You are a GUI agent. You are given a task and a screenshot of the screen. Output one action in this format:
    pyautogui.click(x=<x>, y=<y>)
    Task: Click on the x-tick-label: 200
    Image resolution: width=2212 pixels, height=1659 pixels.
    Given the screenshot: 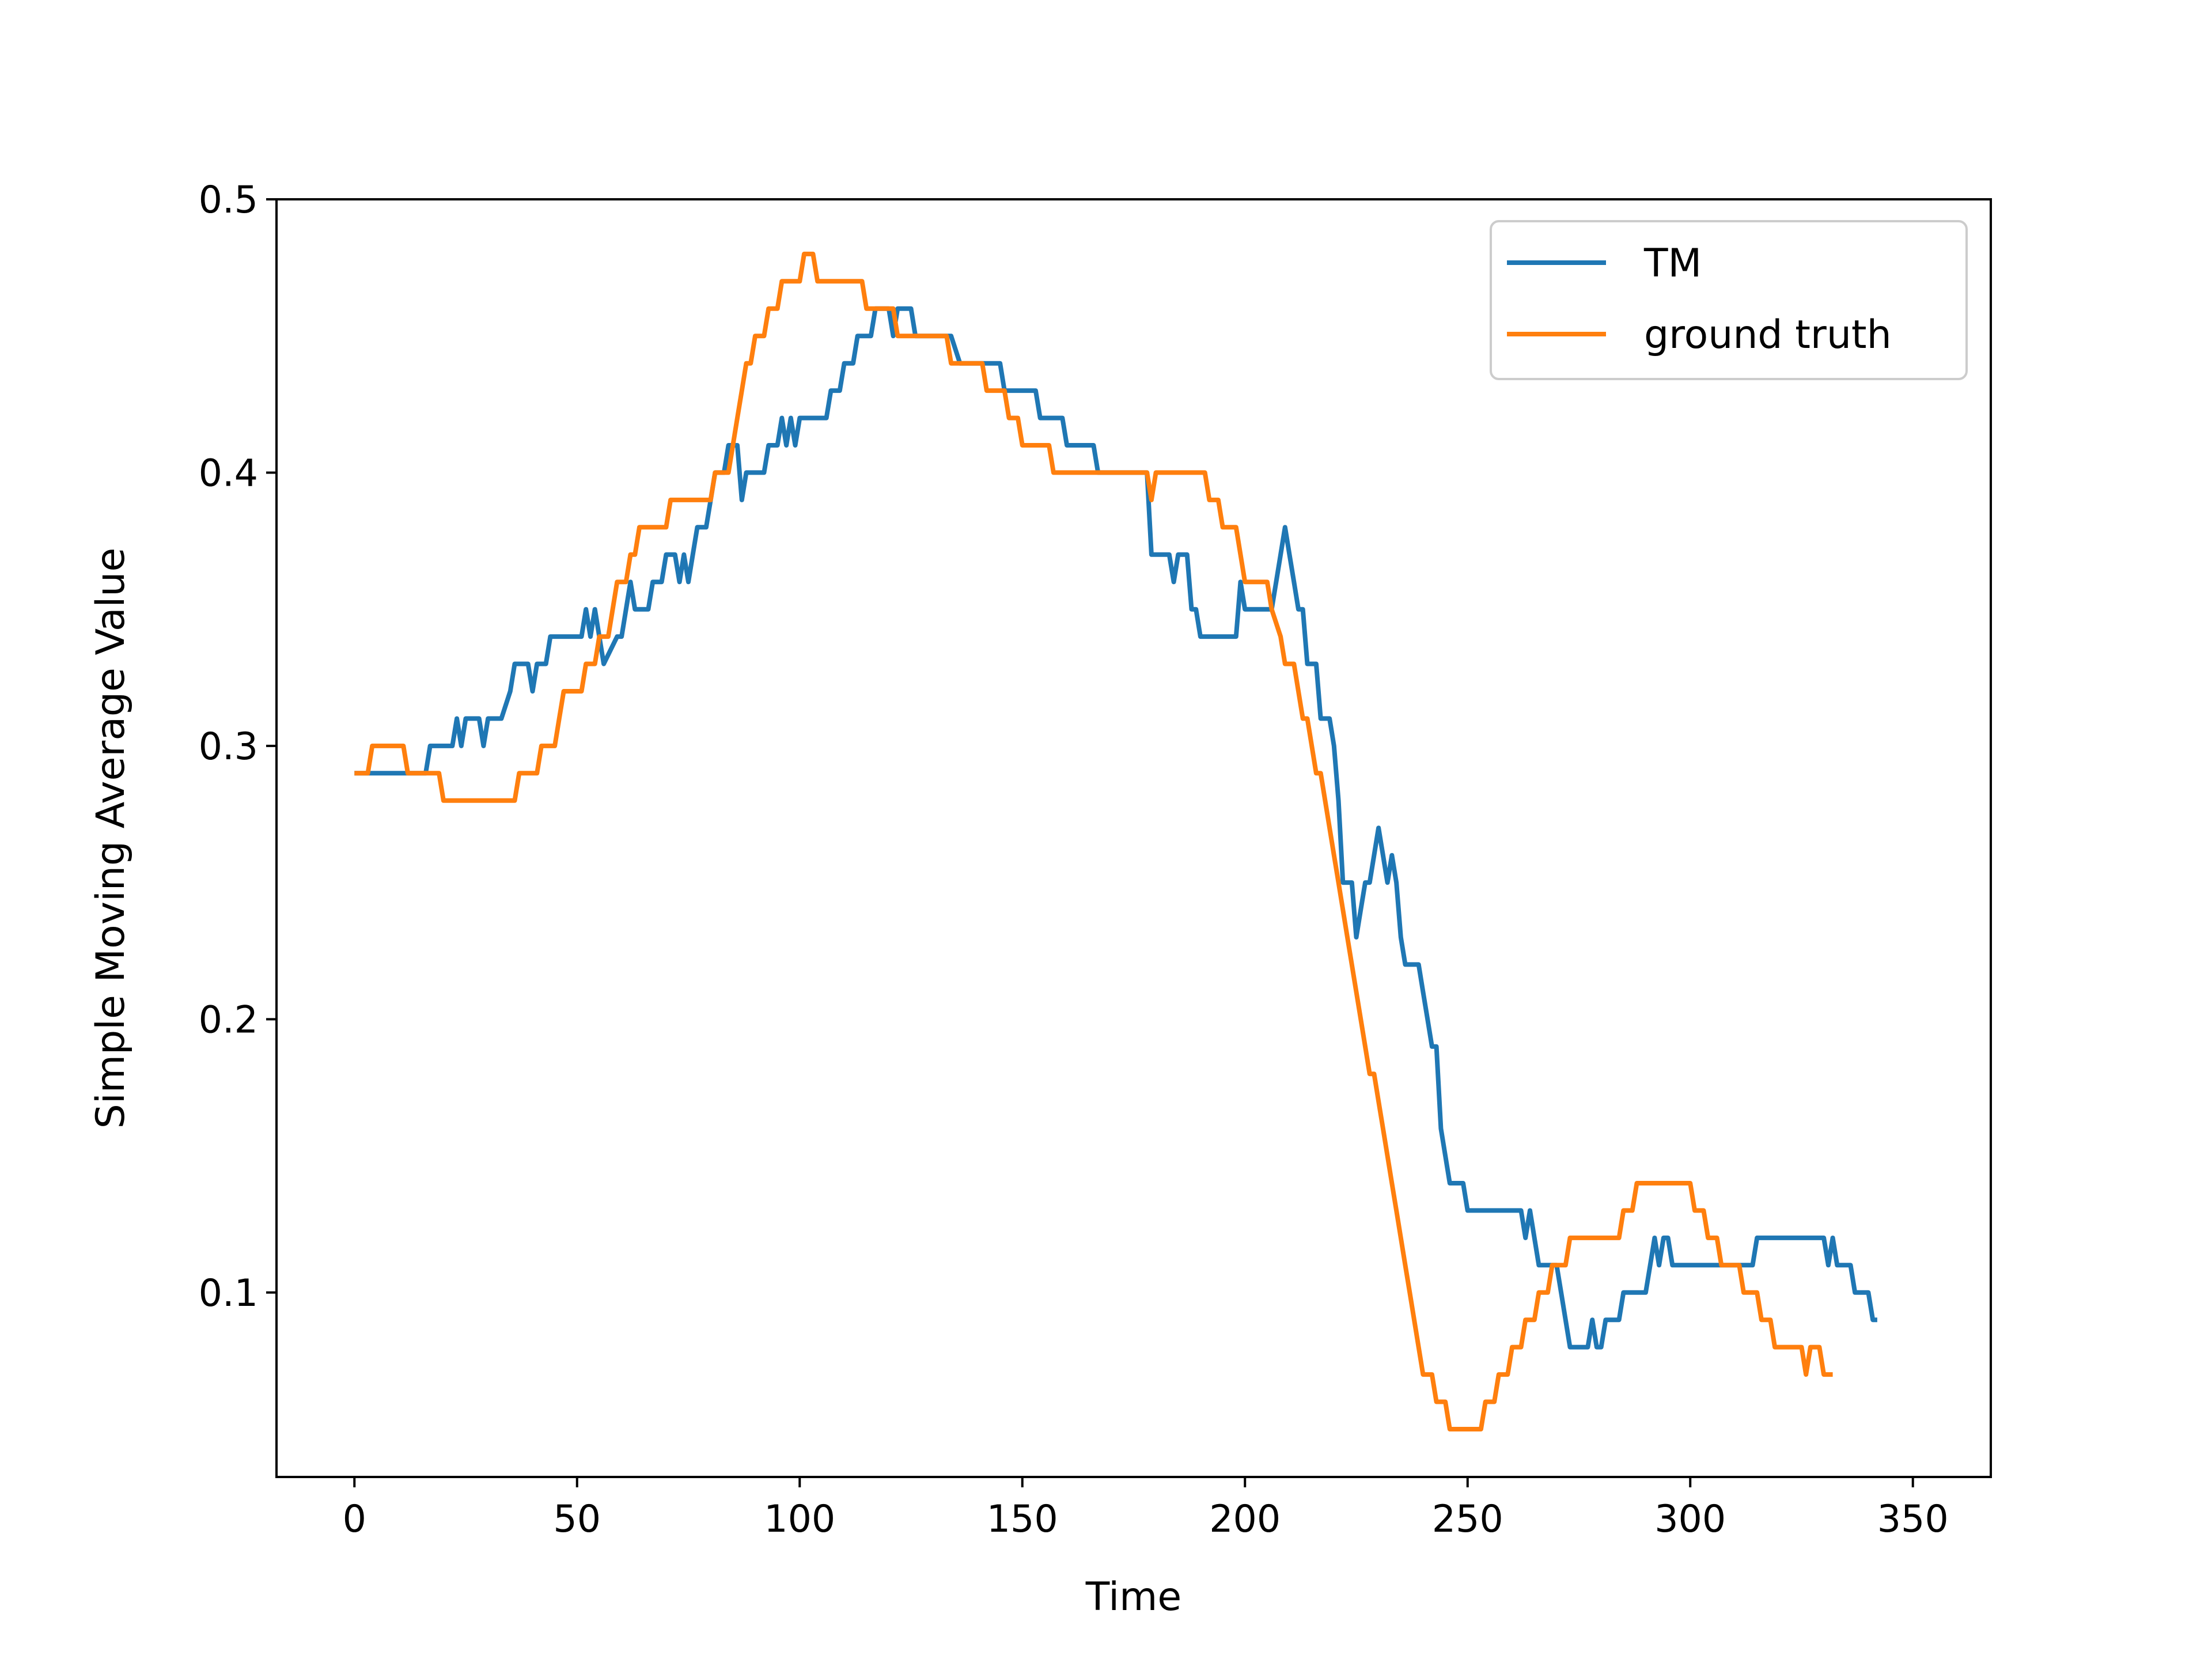 What is the action you would take?
    pyautogui.click(x=1245, y=1519)
    